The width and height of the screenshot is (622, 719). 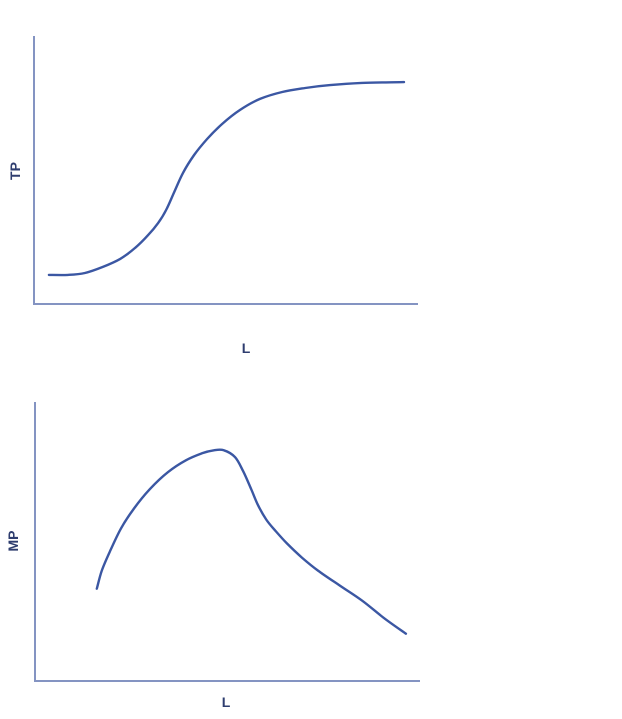 What do you see at coordinates (13, 541) in the screenshot?
I see `mp-y-axis-label: MP` at bounding box center [13, 541].